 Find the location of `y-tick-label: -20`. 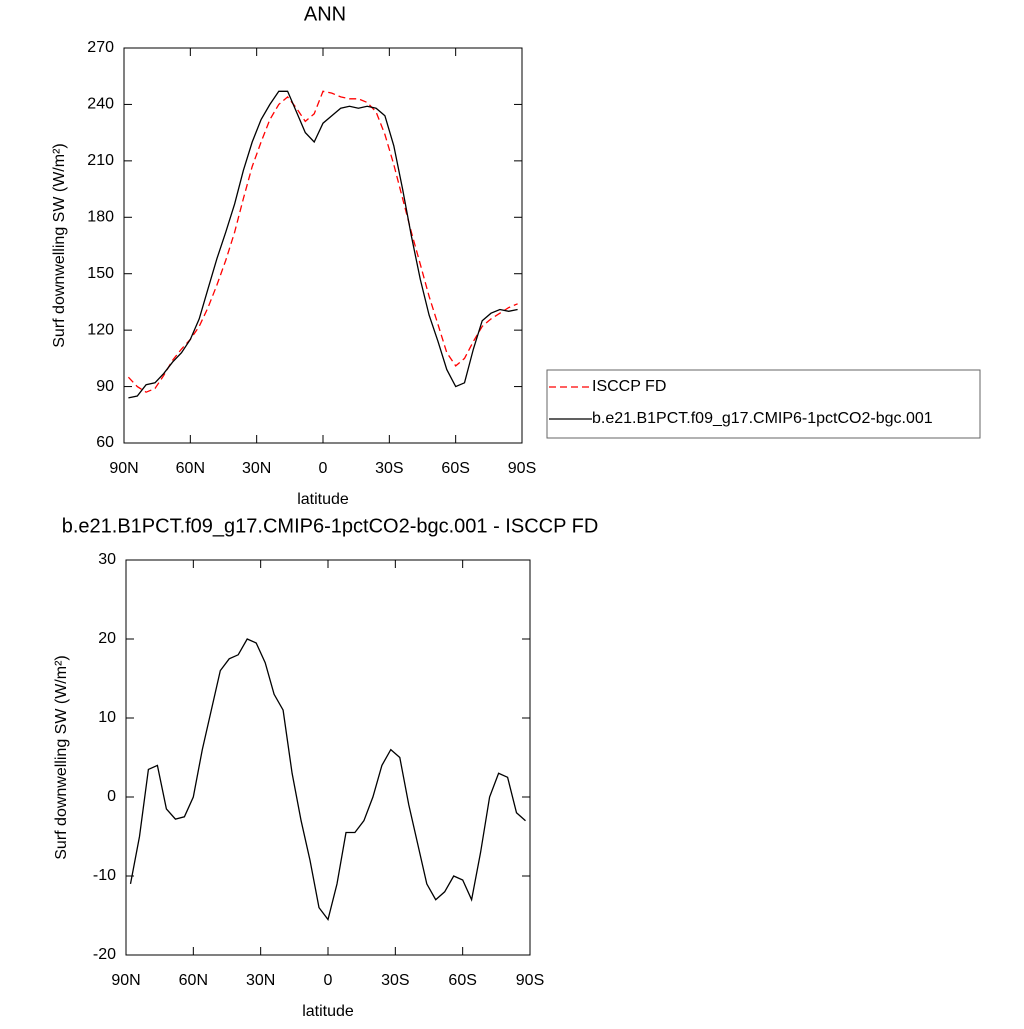

y-tick-label: -20 is located at coordinates (104, 954).